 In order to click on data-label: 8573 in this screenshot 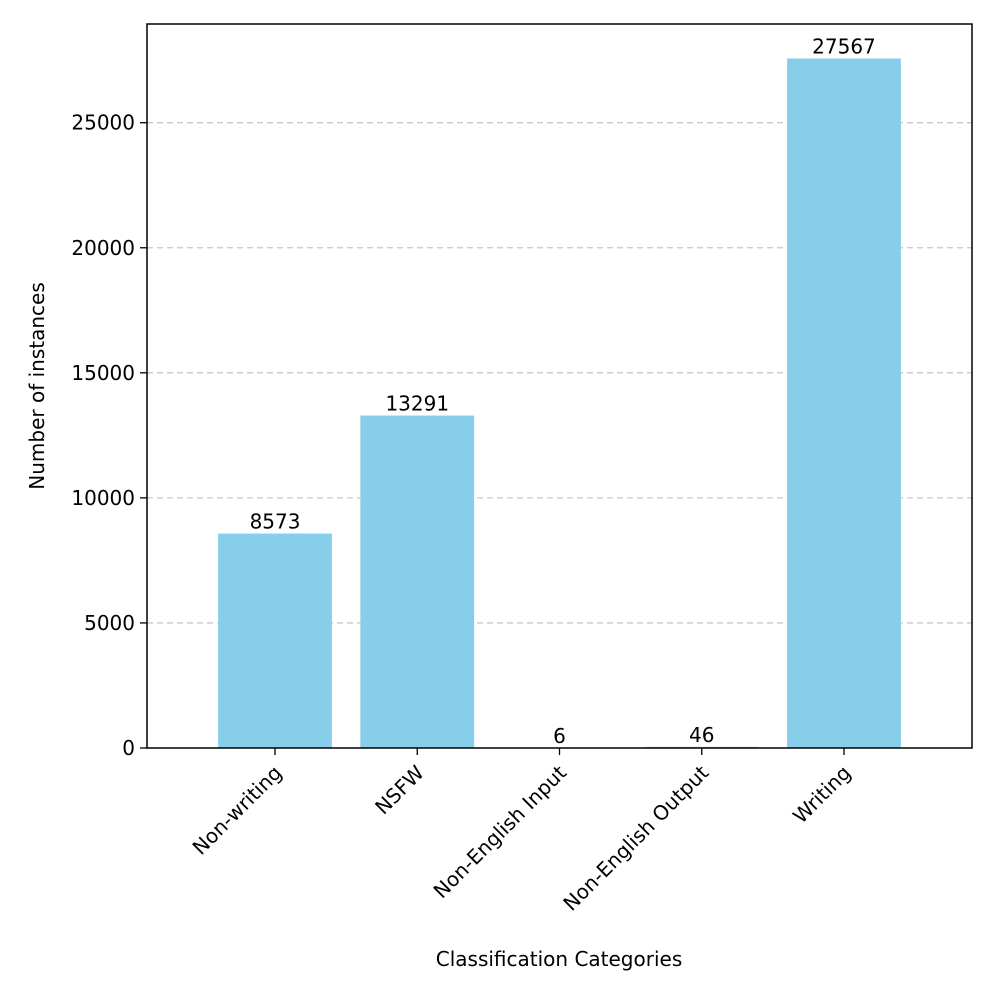, I will do `click(275, 522)`.